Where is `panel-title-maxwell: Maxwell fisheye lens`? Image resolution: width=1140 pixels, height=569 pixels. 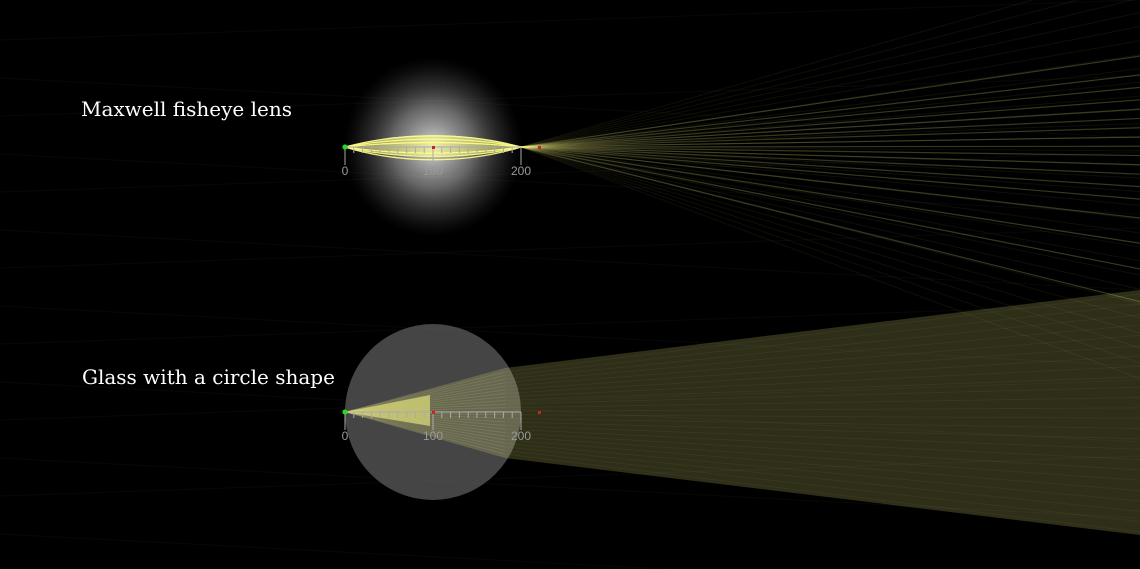 panel-title-maxwell: Maxwell fisheye lens is located at coordinates (186, 109).